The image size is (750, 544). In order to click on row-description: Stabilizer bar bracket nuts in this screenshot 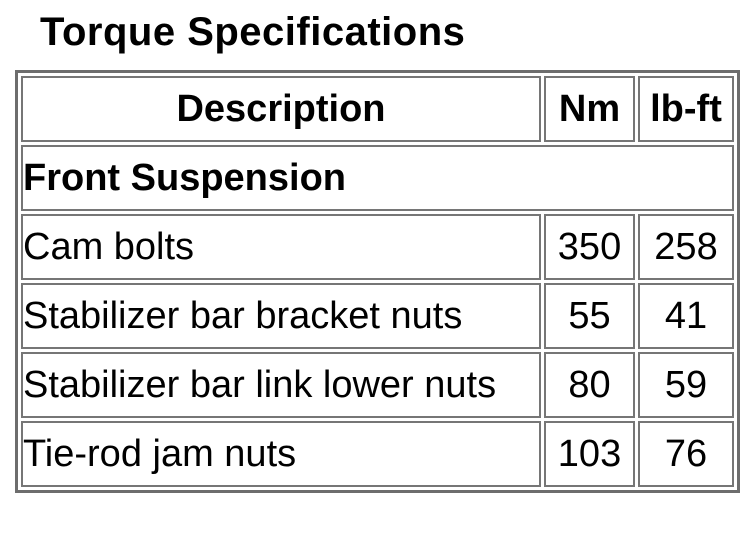, I will do `click(281, 316)`.